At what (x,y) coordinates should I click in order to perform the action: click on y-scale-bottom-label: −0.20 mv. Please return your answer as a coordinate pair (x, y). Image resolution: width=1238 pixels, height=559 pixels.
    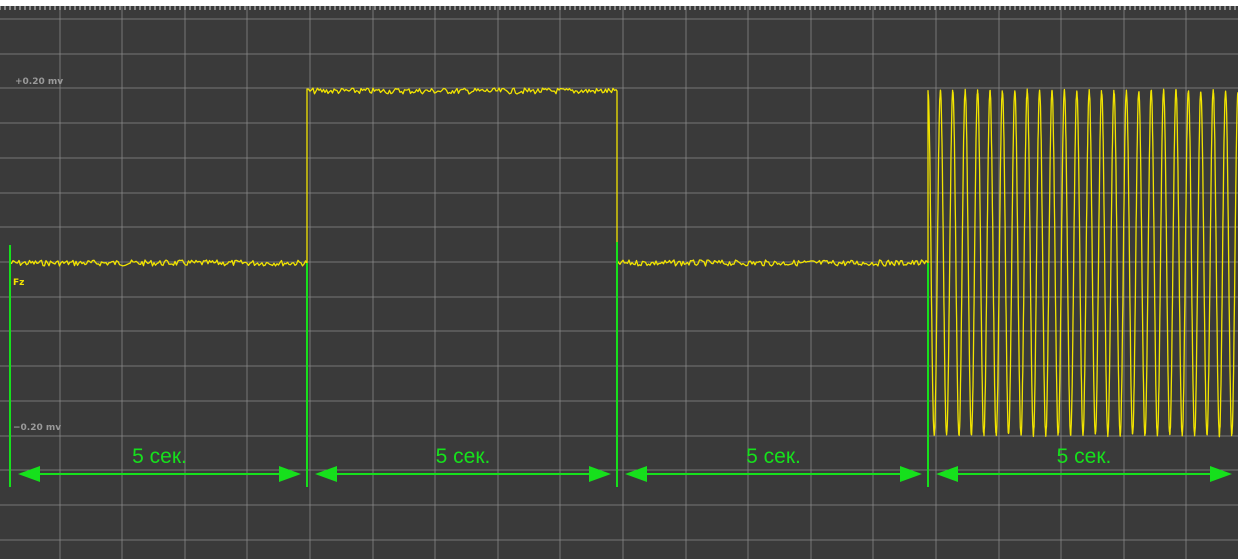
    Looking at the image, I should click on (37, 428).